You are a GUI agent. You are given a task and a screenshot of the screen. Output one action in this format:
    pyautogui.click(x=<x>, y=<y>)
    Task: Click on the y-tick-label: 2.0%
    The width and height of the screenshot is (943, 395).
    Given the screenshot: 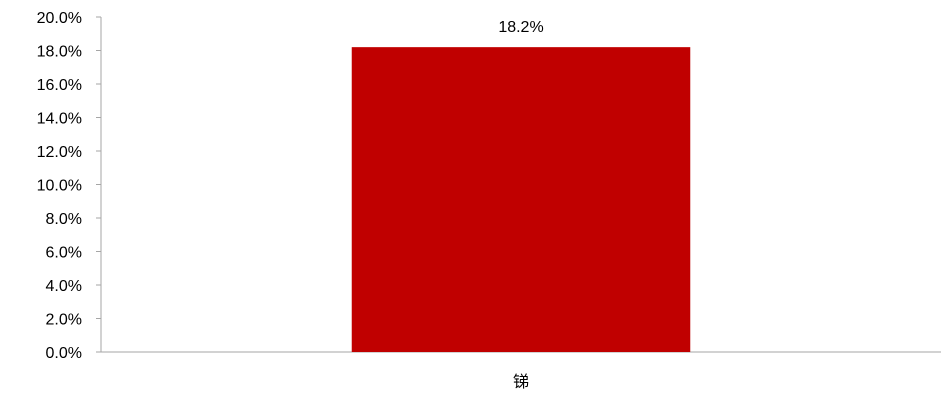 What is the action you would take?
    pyautogui.click(x=64, y=320)
    